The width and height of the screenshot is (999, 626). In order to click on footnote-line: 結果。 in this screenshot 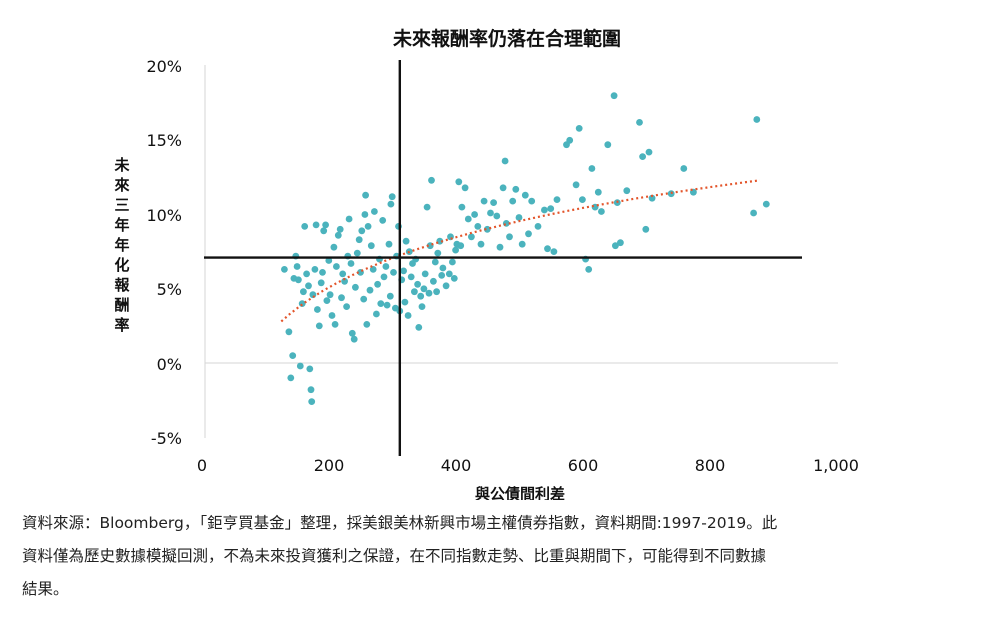, I will do `click(45, 589)`.